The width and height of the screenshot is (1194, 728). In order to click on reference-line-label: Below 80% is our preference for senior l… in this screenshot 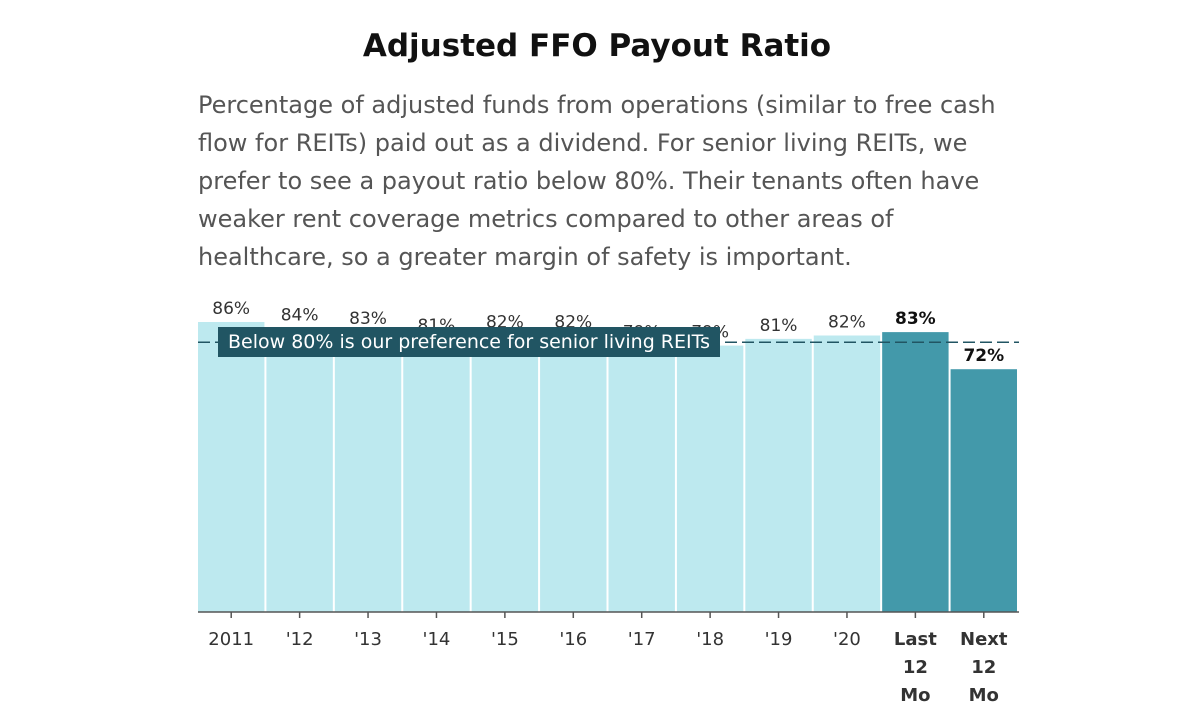, I will do `click(469, 342)`.